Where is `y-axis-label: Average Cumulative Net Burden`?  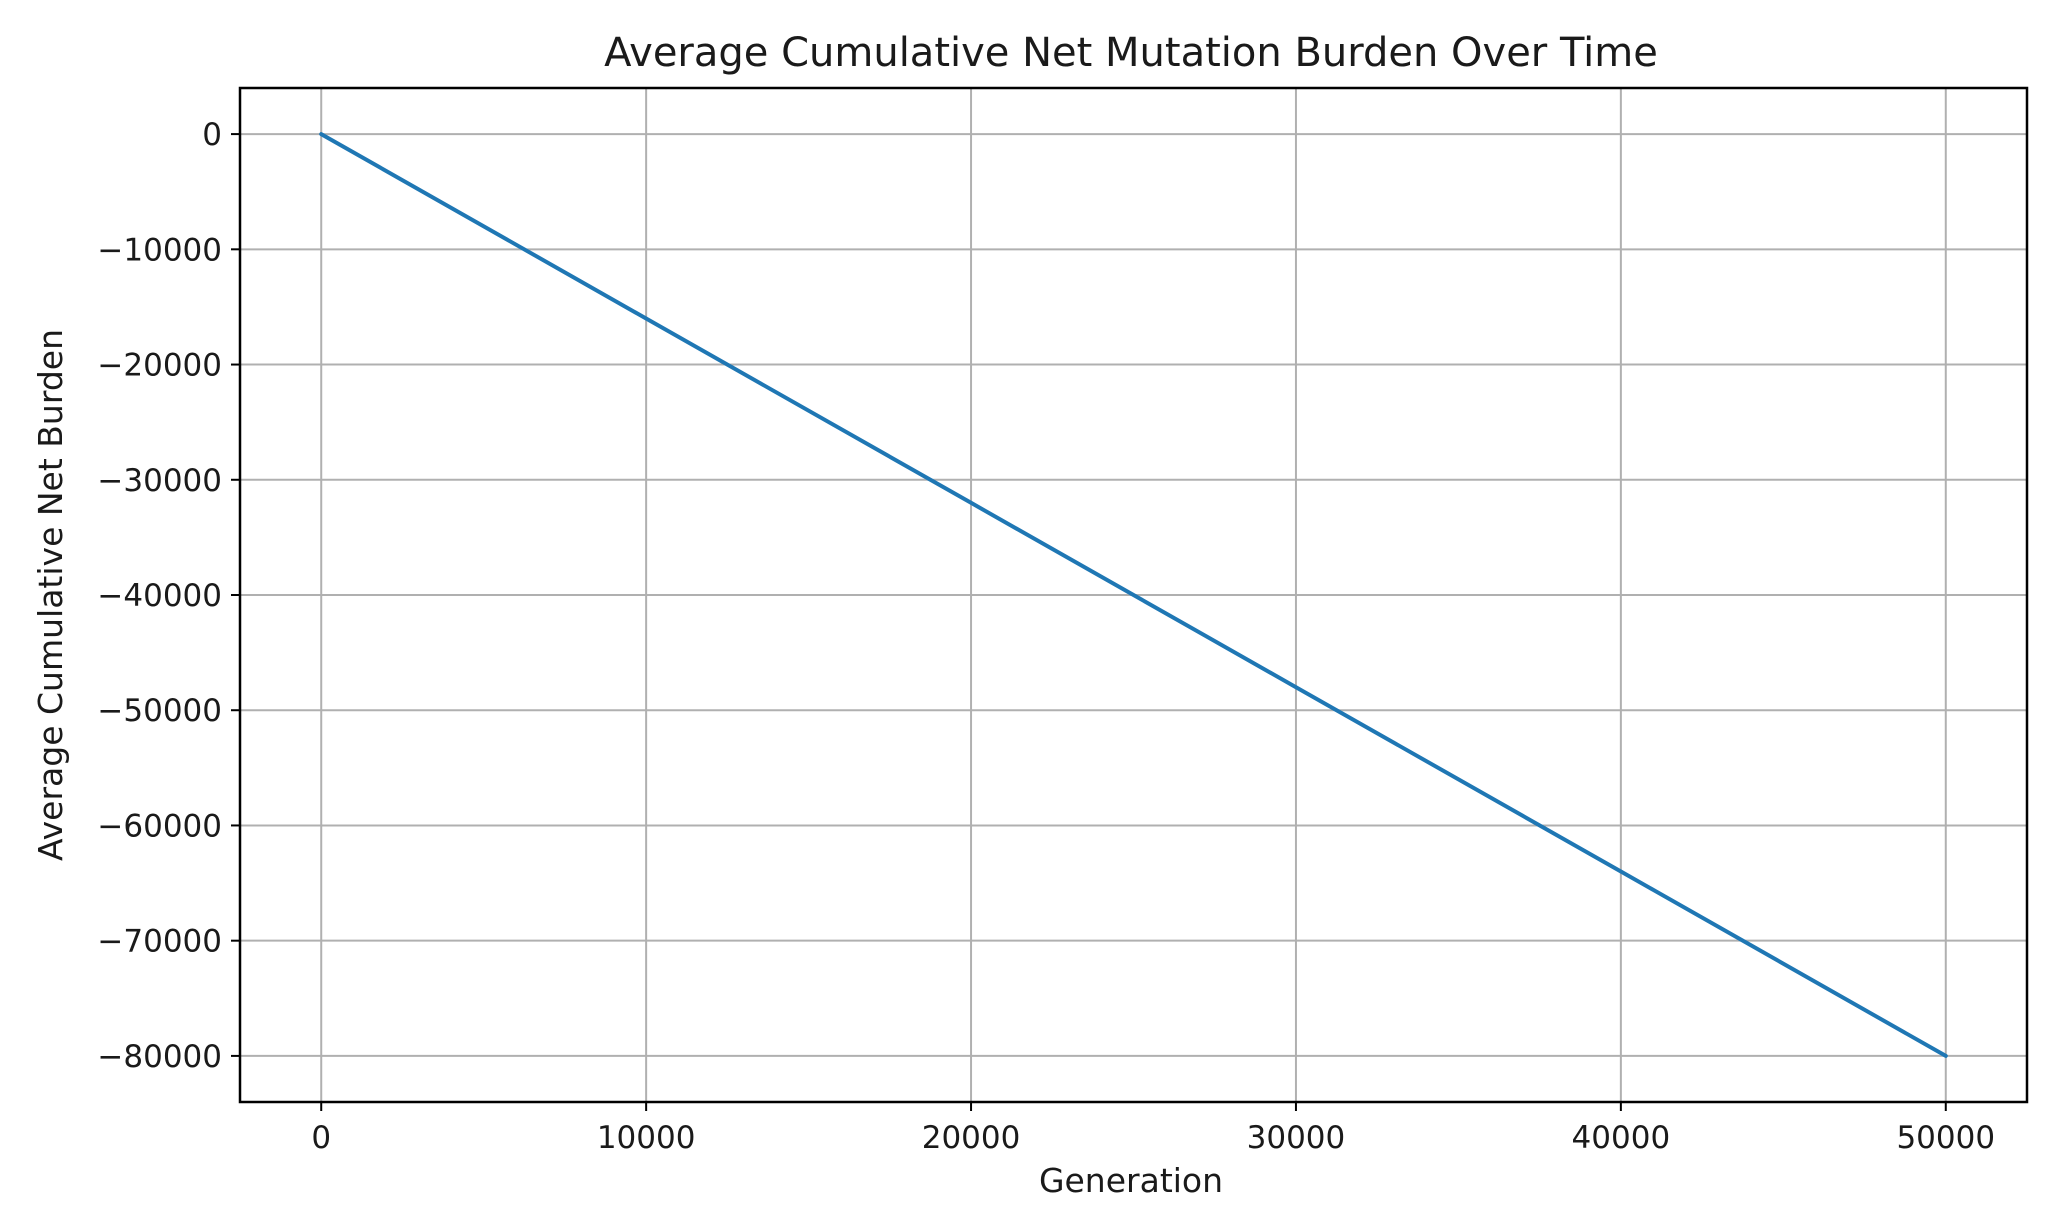 y-axis-label: Average Cumulative Net Burden is located at coordinates (50, 595).